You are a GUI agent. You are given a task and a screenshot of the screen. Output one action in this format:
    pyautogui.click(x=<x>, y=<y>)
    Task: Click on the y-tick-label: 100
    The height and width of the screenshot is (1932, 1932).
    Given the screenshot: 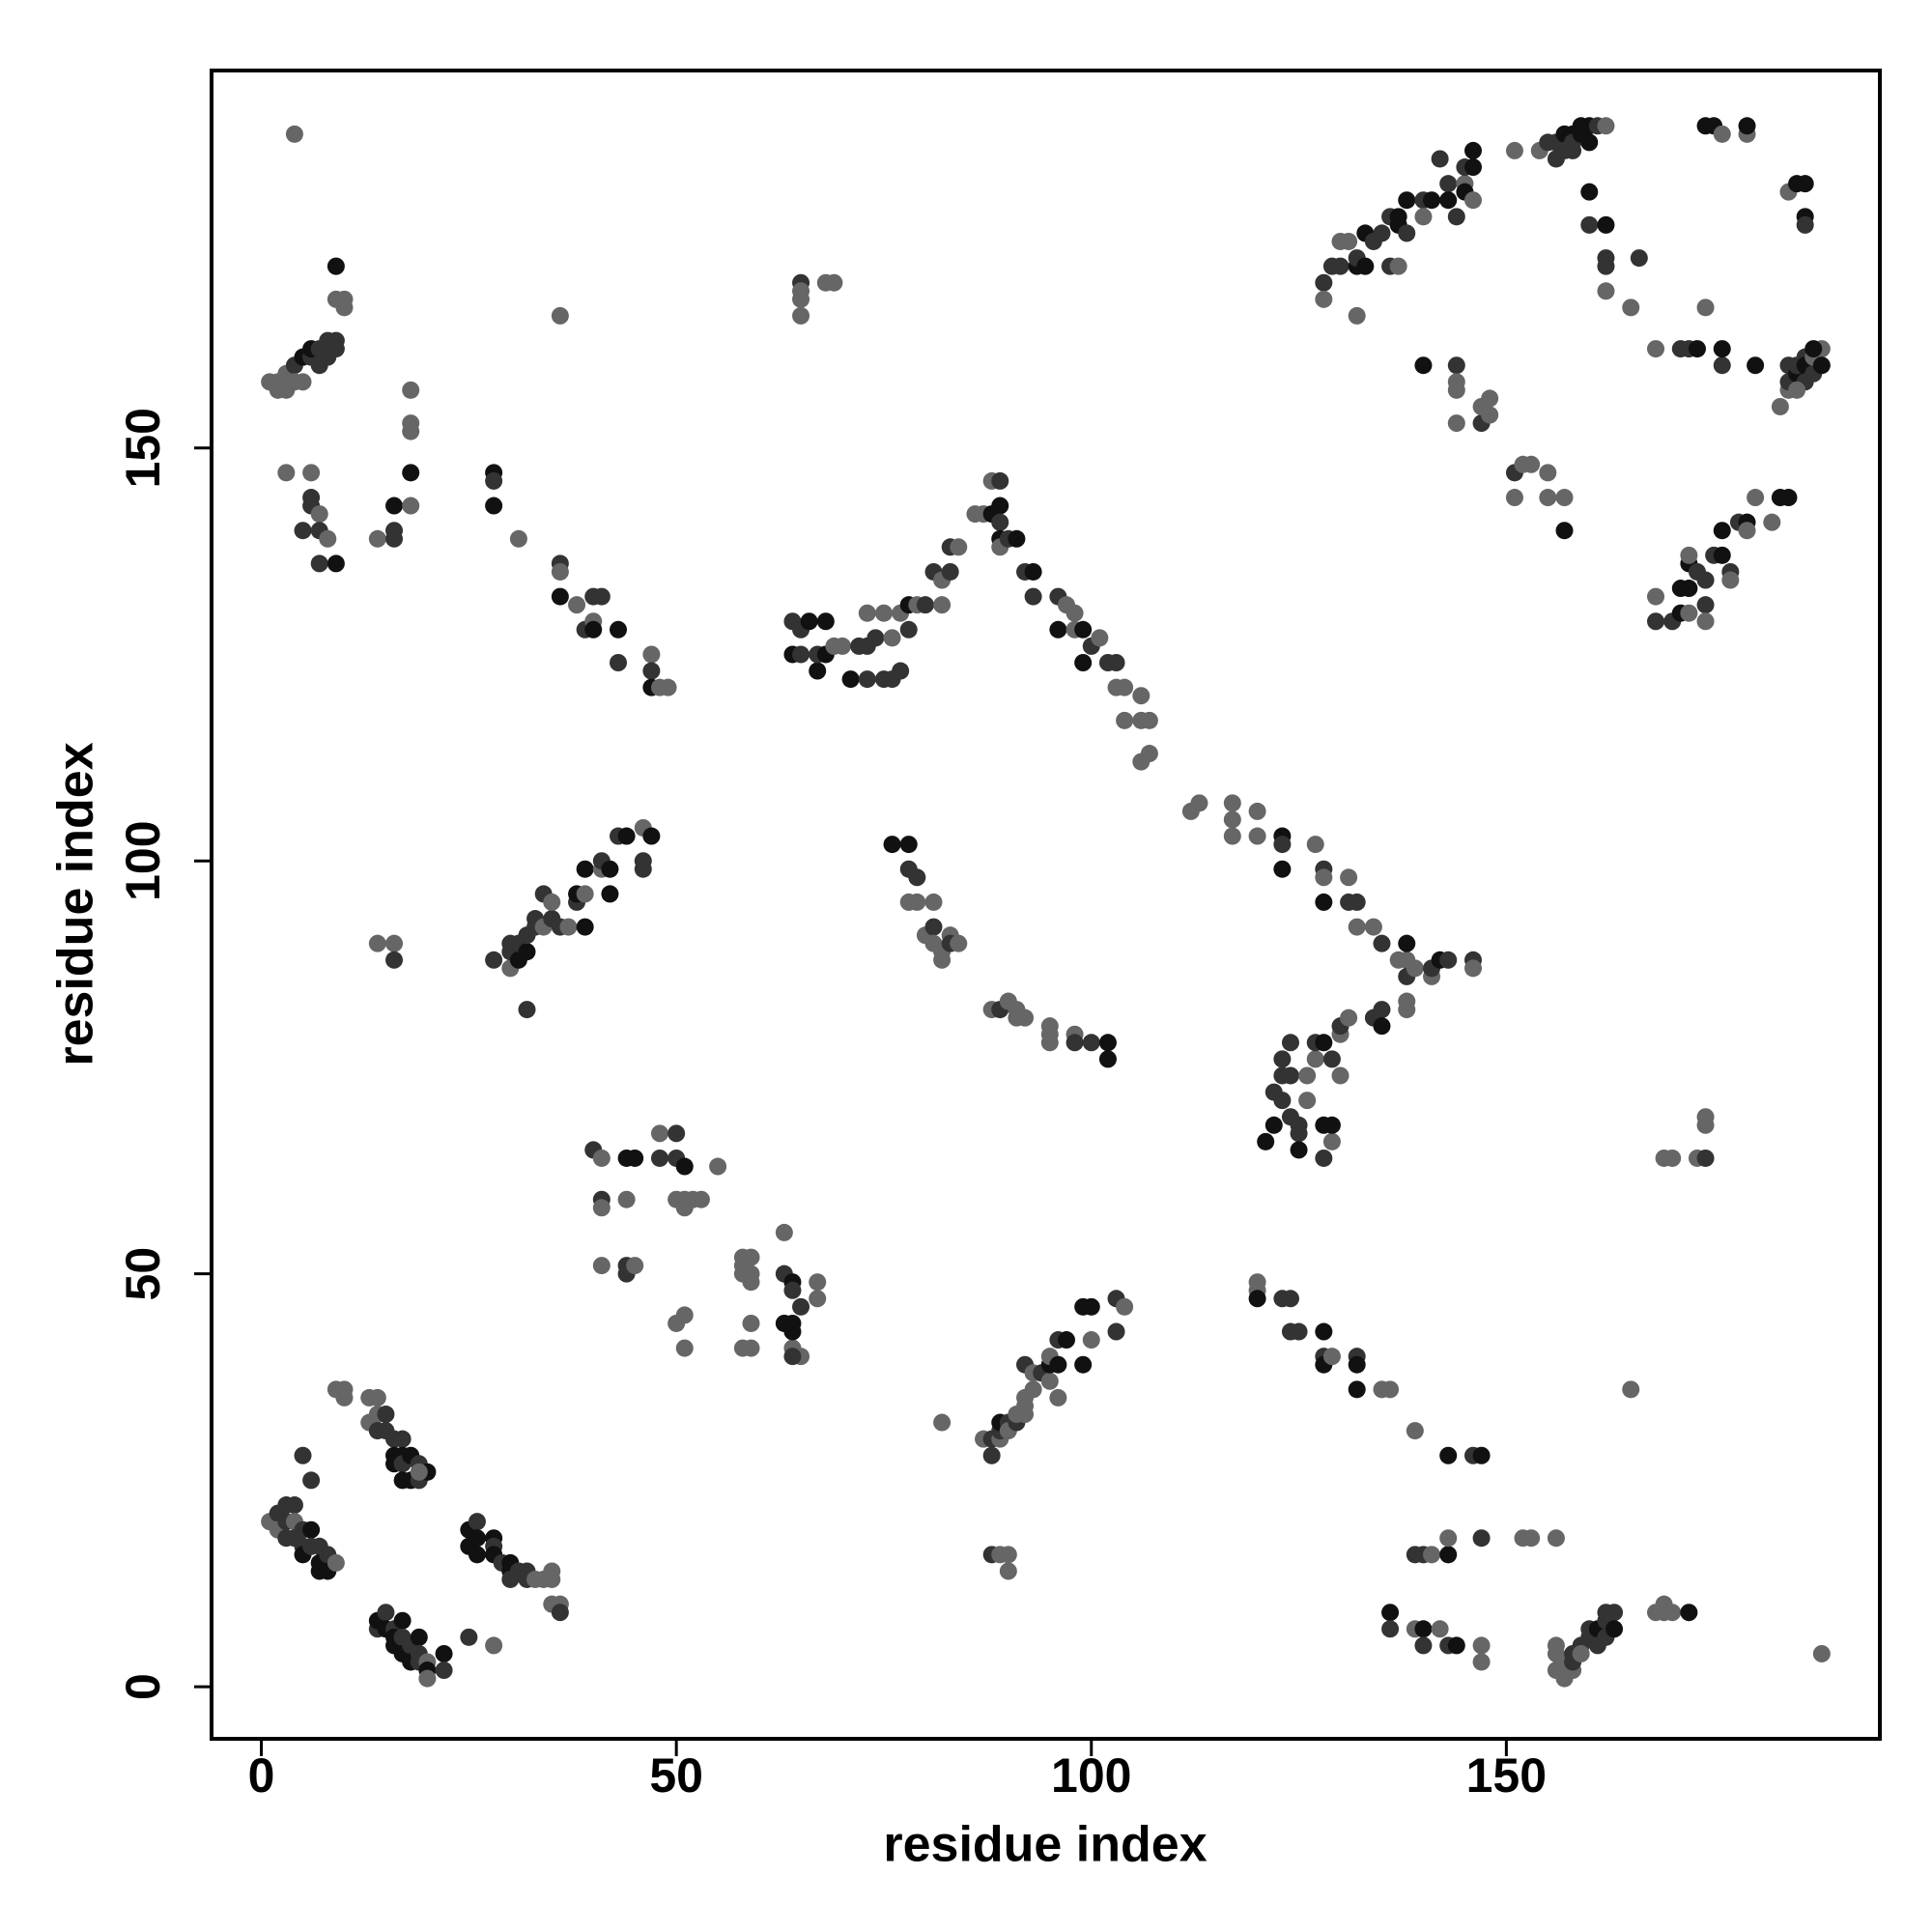 What is the action you would take?
    pyautogui.click(x=143, y=860)
    